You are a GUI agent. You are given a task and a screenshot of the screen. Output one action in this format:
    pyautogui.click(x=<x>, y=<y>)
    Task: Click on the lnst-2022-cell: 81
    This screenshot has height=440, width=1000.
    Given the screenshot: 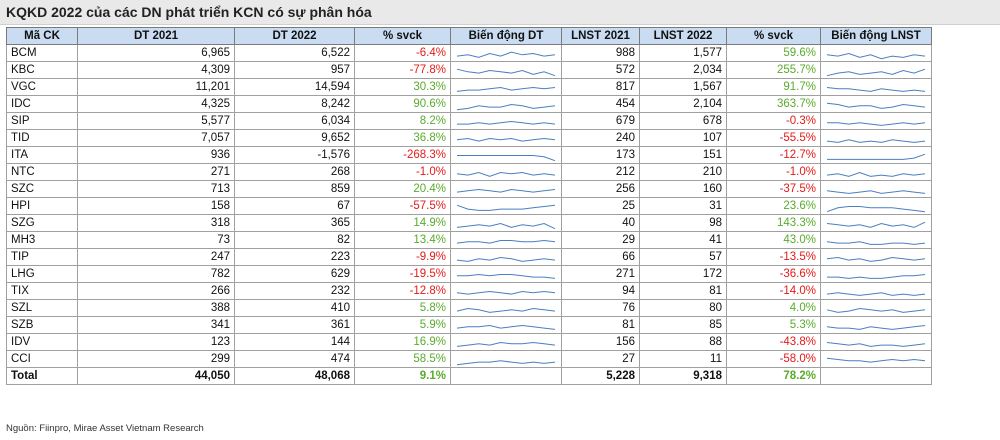 What is the action you would take?
    pyautogui.click(x=683, y=291)
    